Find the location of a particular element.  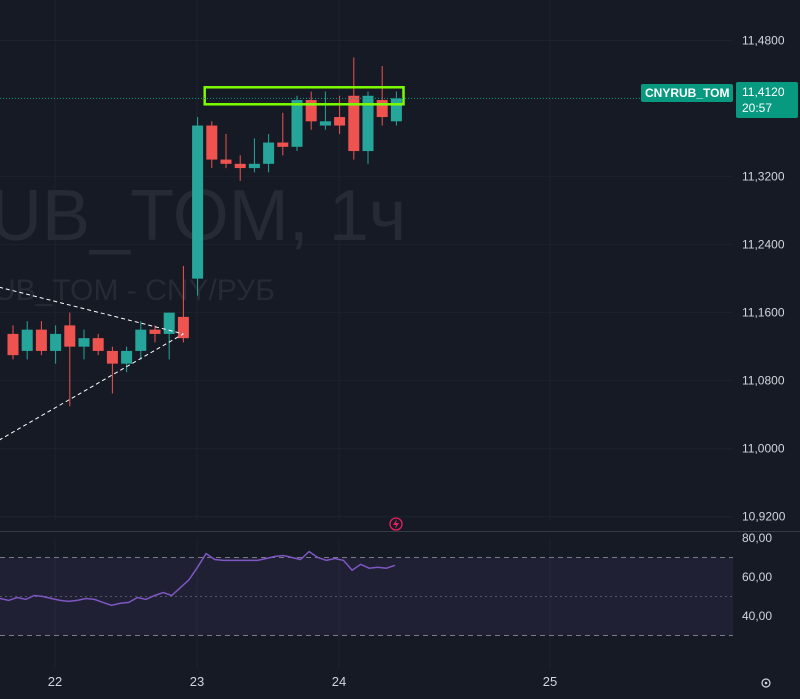

rsi-tick-label: 60,00 is located at coordinates (757, 577).